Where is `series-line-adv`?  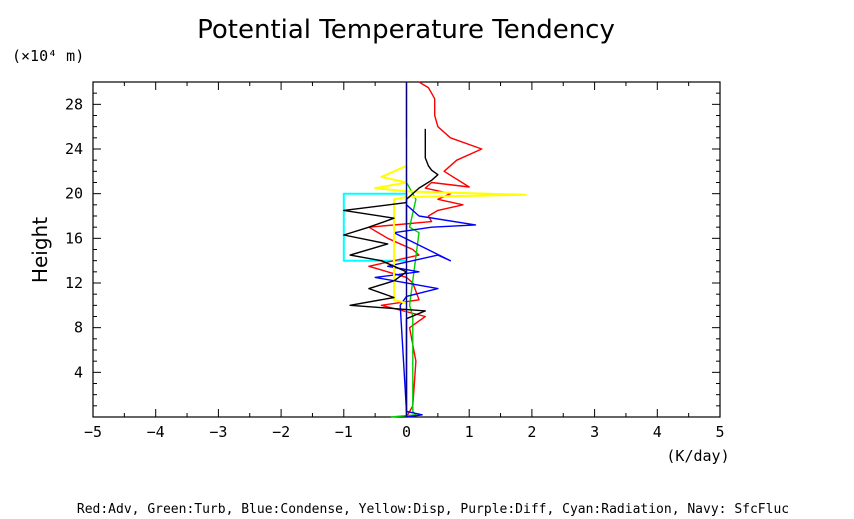 series-line-adv is located at coordinates (425, 249).